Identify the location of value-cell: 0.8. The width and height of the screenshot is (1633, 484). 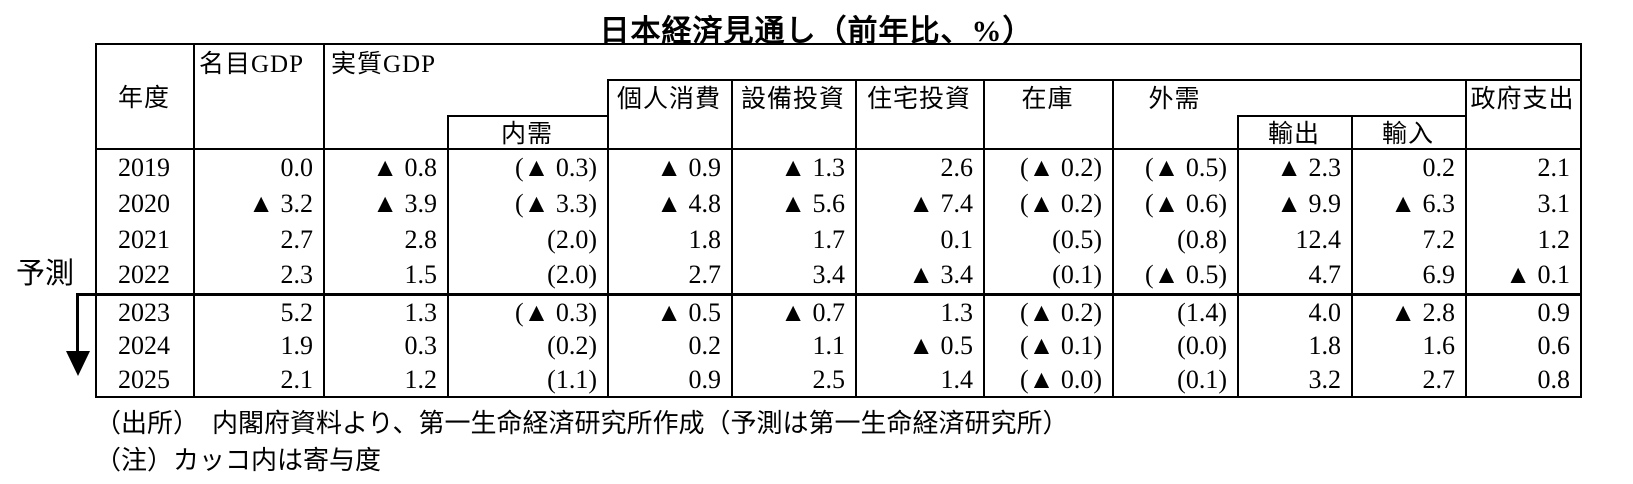
(1554, 379).